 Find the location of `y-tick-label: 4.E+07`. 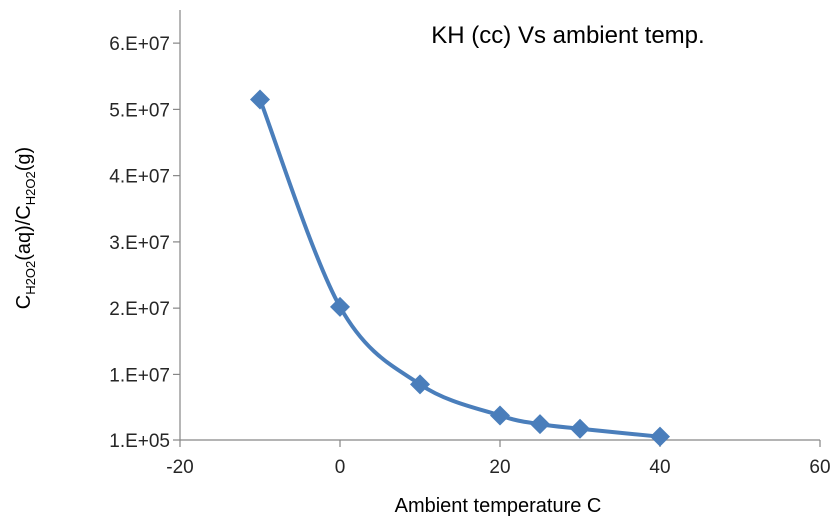

y-tick-label: 4.E+07 is located at coordinates (139, 177).